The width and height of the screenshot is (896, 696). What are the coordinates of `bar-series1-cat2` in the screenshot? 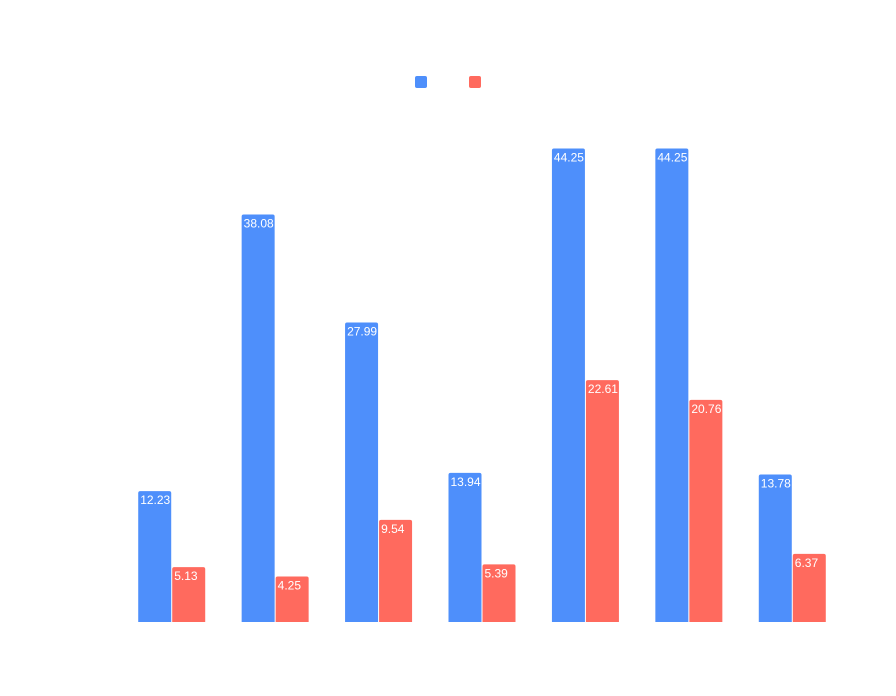 It's located at (258, 418).